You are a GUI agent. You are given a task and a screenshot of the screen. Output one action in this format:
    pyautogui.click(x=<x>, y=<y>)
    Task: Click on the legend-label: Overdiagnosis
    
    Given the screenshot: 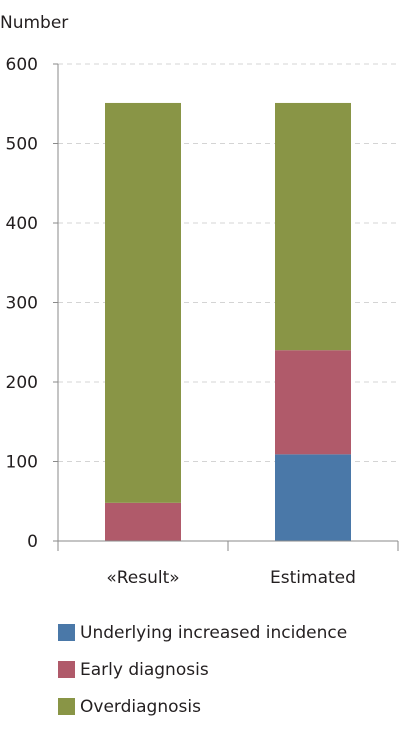 What is the action you would take?
    pyautogui.click(x=140, y=707)
    